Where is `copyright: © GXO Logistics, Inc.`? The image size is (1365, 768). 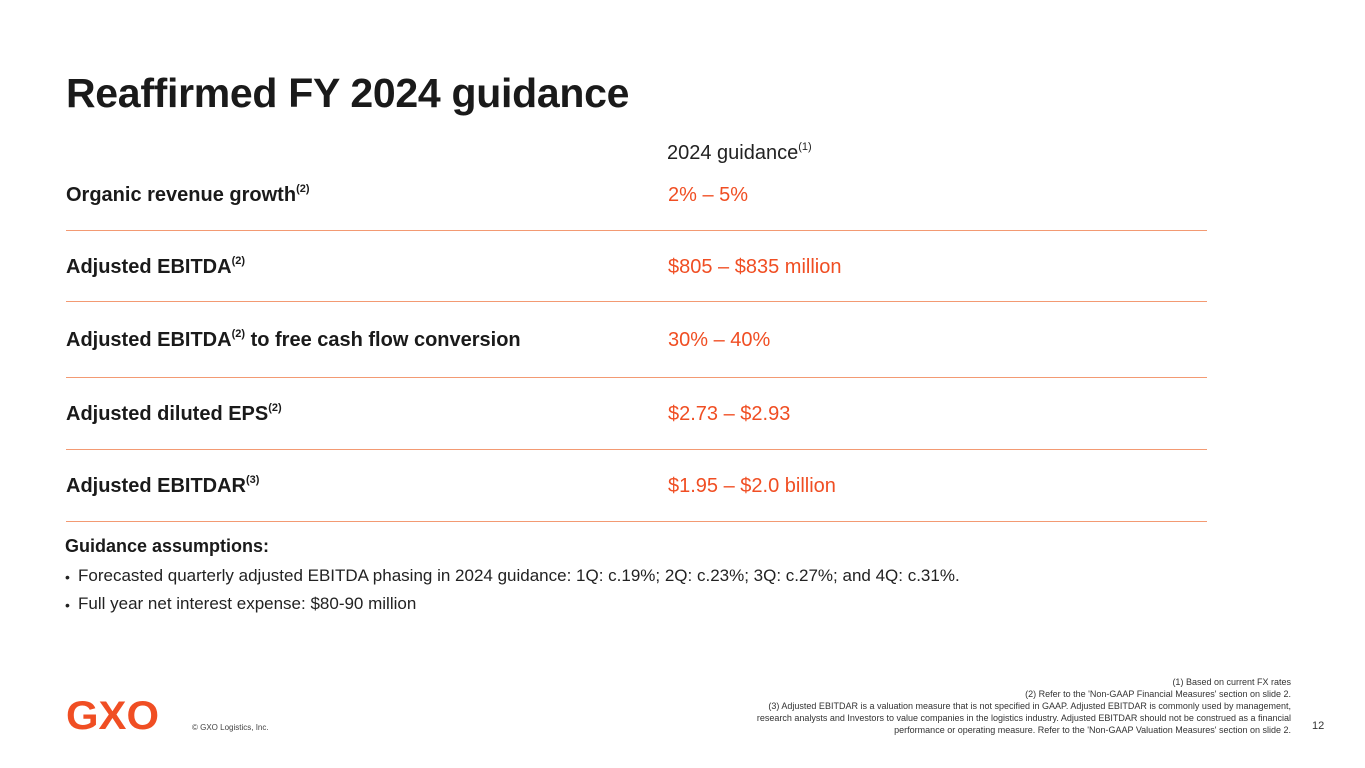 copyright: © GXO Logistics, Inc. is located at coordinates (230, 727).